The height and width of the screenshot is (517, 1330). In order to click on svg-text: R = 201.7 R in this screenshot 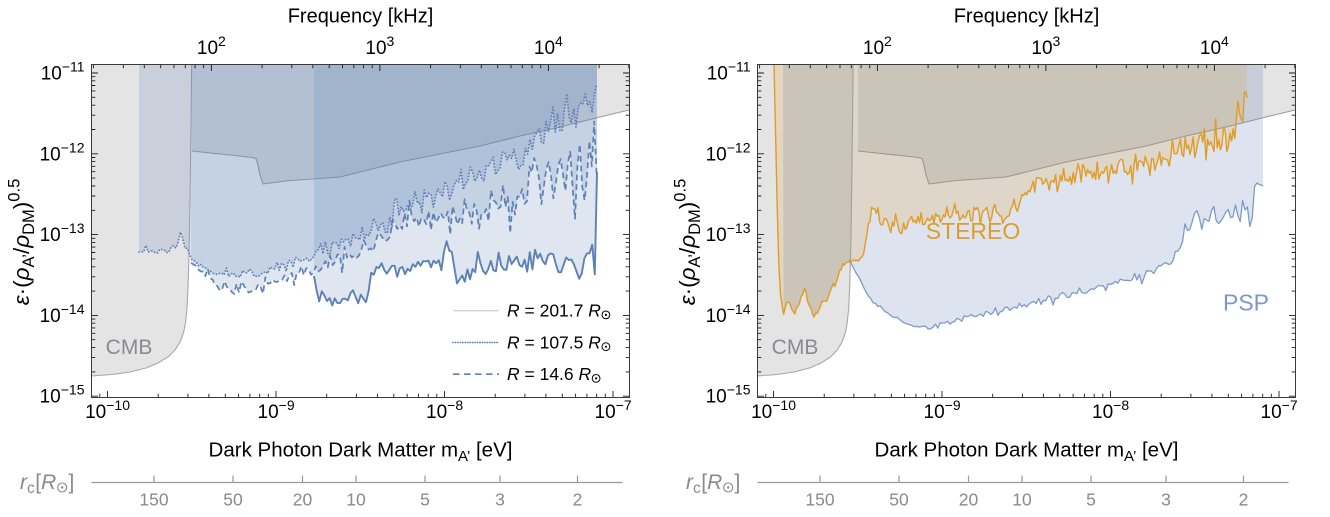, I will do `click(554, 311)`.